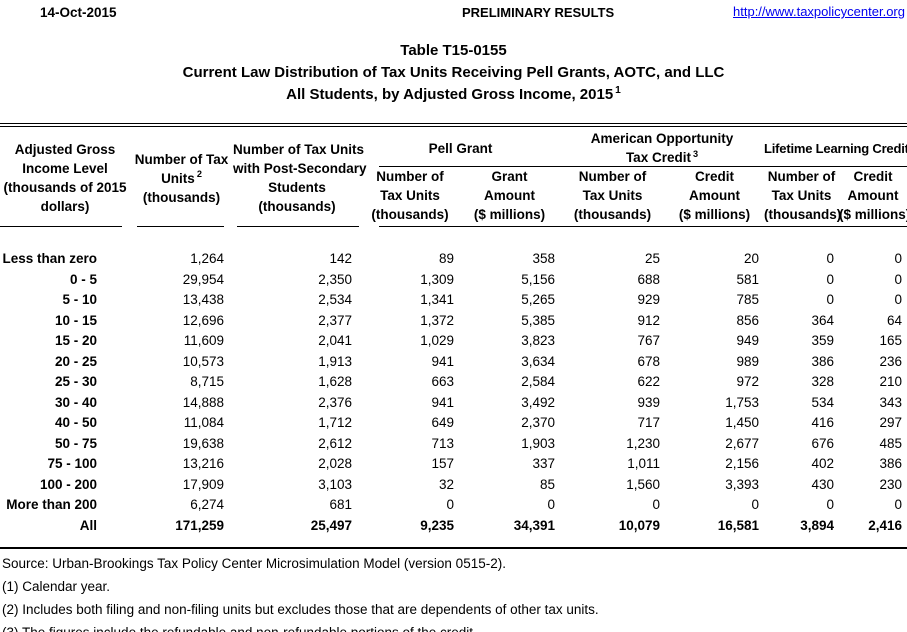 Image resolution: width=907 pixels, height=632 pixels. What do you see at coordinates (823, 361) in the screenshot?
I see `cell-value: 386` at bounding box center [823, 361].